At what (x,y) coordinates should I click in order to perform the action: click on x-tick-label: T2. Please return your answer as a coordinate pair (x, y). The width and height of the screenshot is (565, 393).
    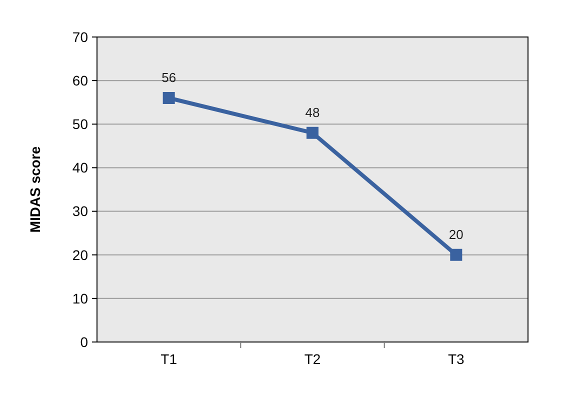
    Looking at the image, I should click on (312, 359).